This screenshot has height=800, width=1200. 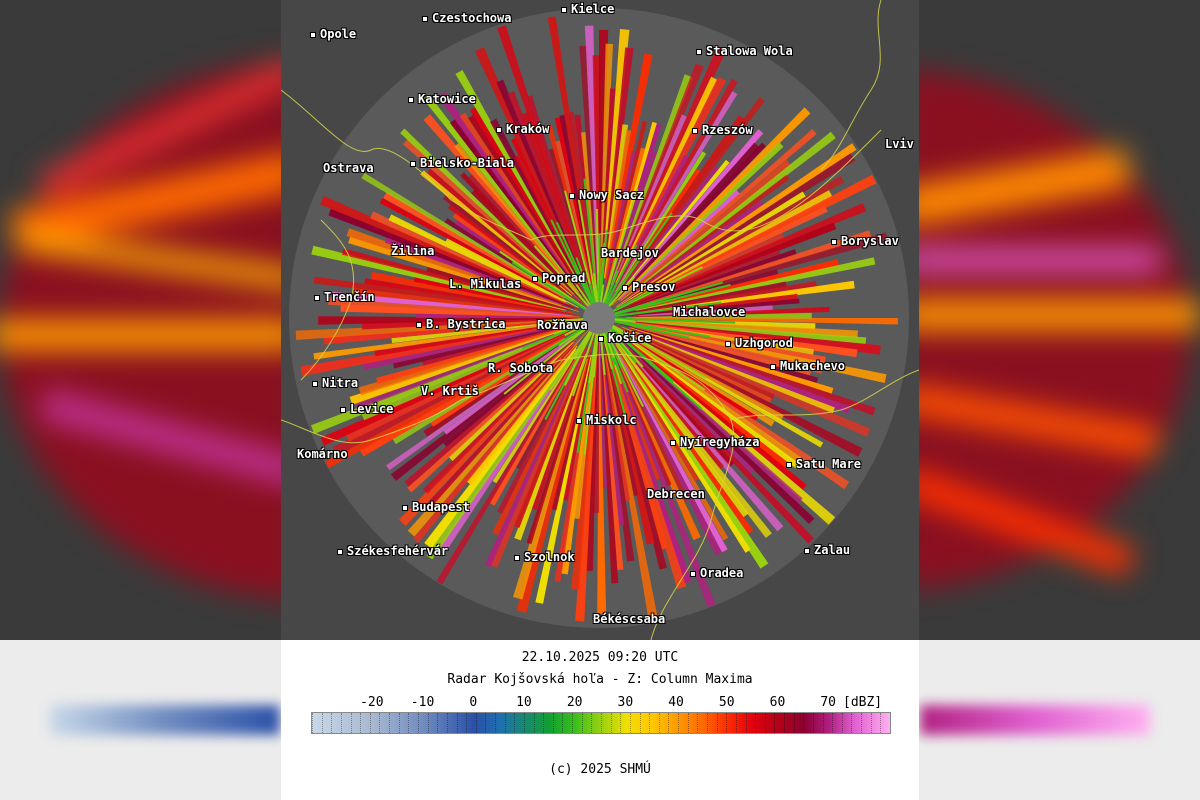 What do you see at coordinates (461, 324) in the screenshot?
I see `city-label: B. Bystrica` at bounding box center [461, 324].